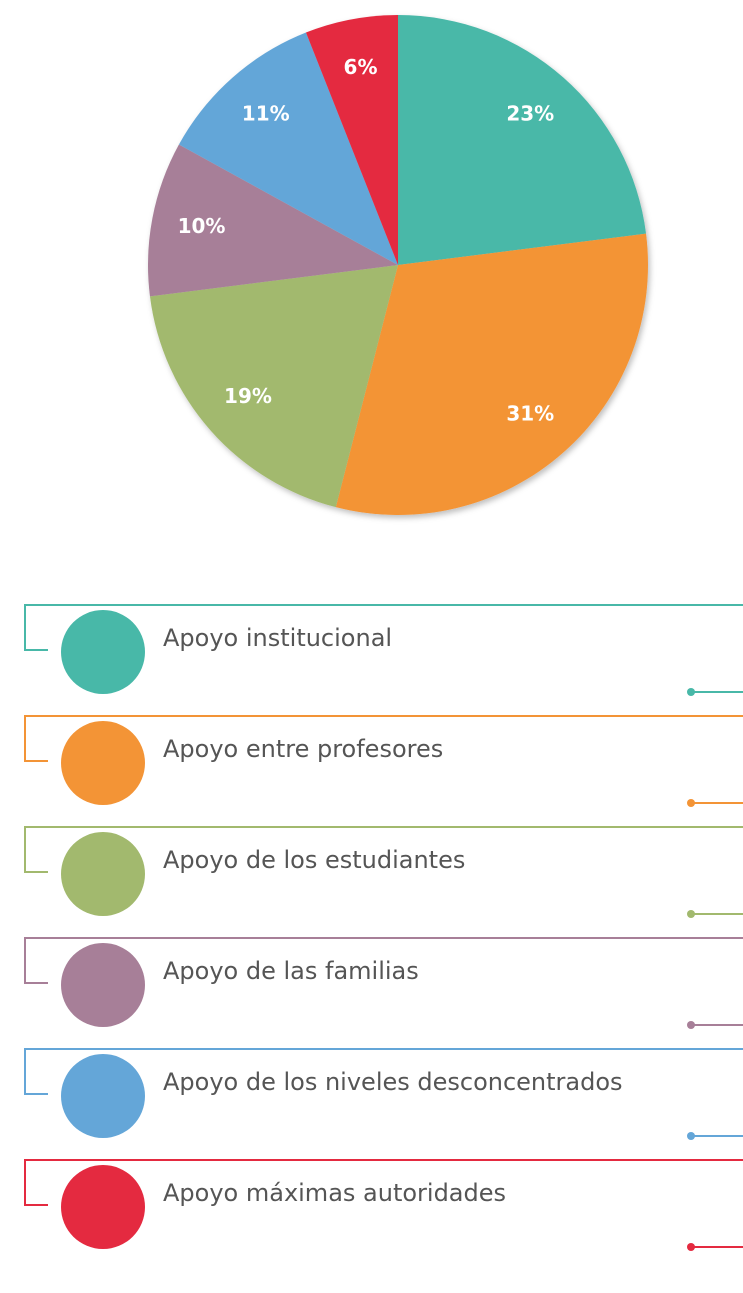  I want to click on value-label: 6%, so click(361, 67).